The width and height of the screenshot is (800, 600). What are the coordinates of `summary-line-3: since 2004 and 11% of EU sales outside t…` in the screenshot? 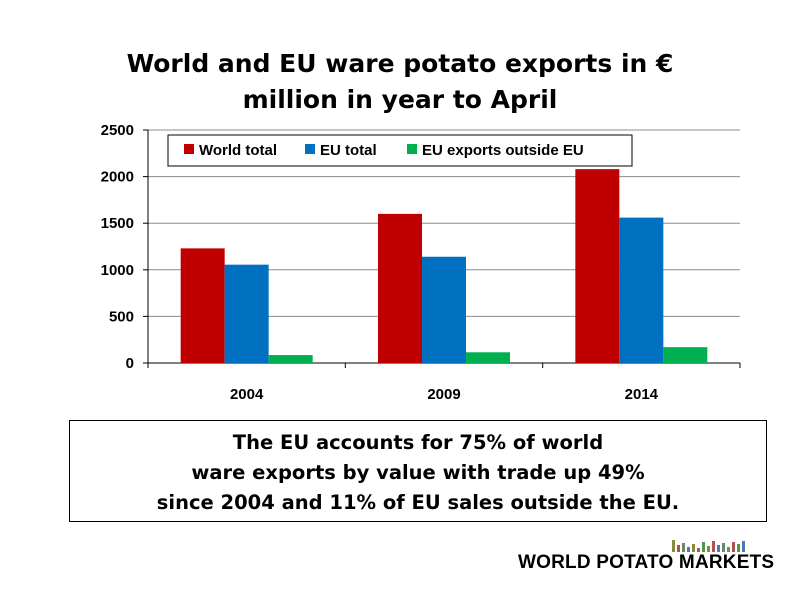 It's located at (418, 502).